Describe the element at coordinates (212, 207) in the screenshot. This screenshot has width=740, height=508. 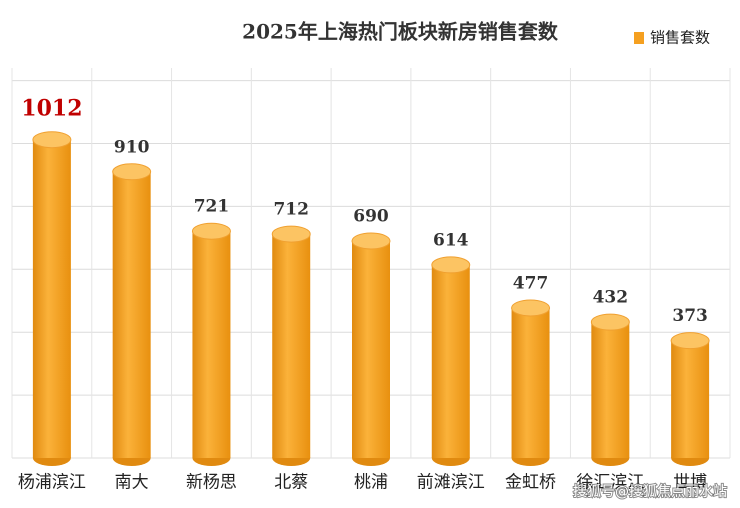
I see `value-label: 721` at that location.